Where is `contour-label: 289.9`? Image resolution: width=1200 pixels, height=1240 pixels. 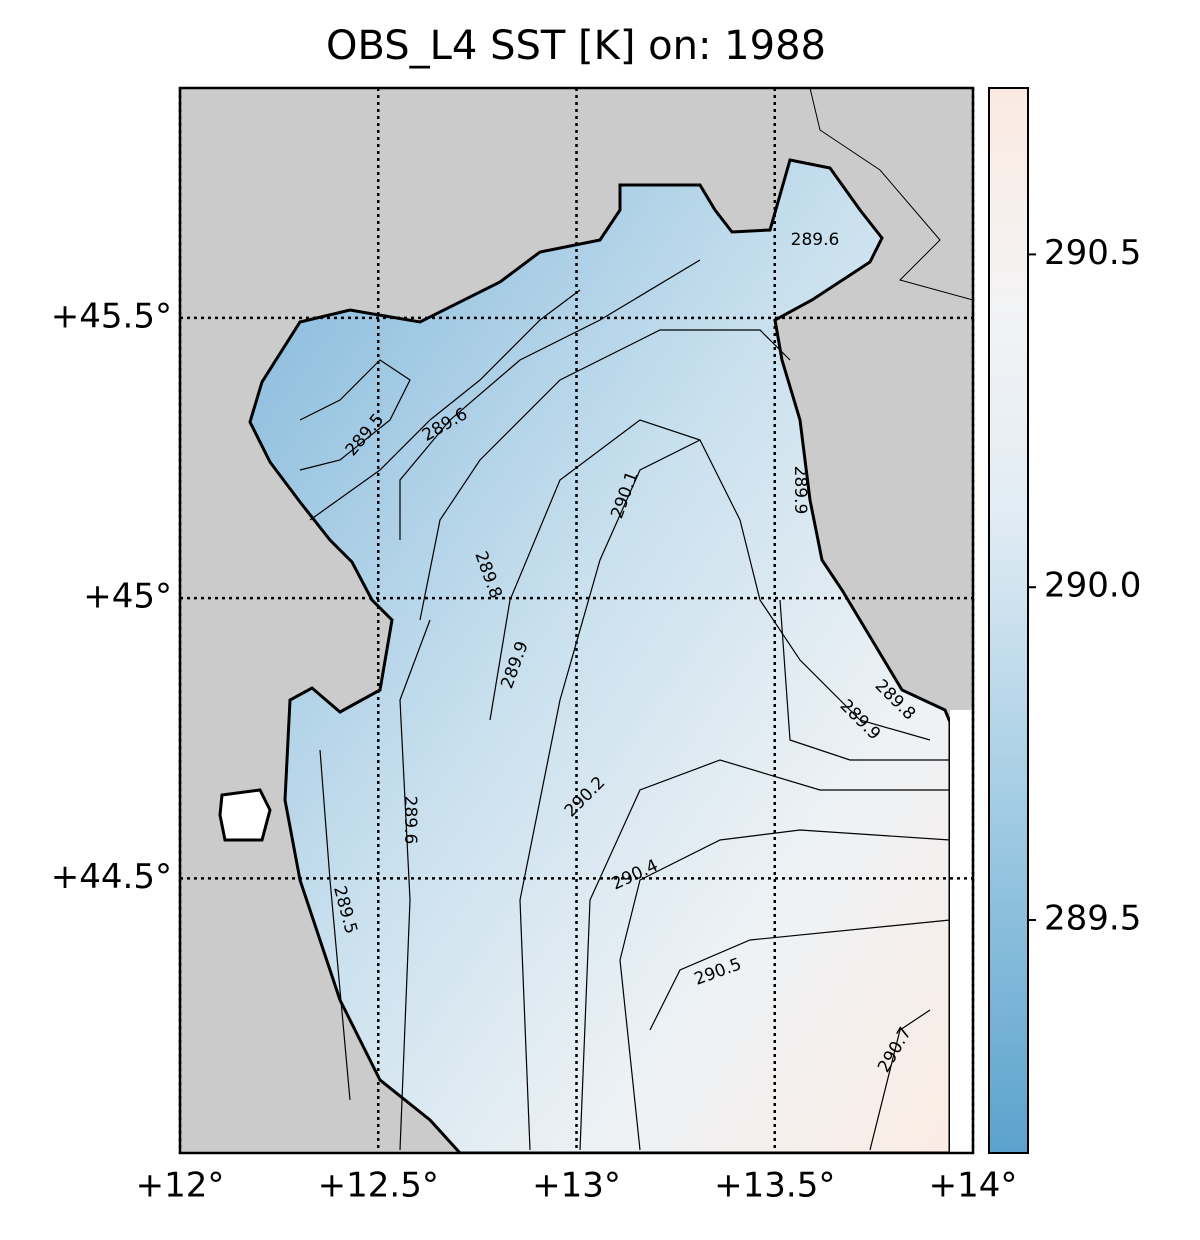
contour-label: 289.9 is located at coordinates (800, 490).